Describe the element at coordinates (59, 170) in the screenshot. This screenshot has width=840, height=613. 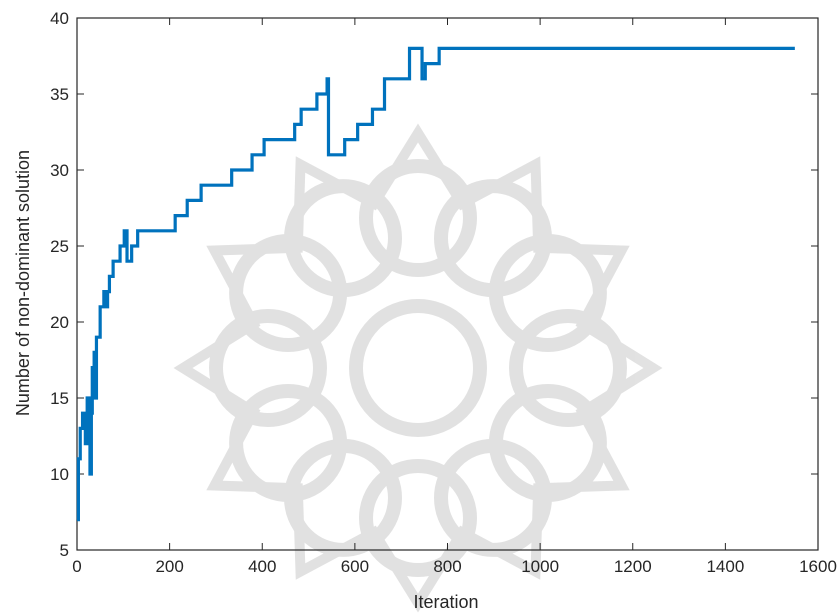
I see `y-tick-label: 30` at that location.